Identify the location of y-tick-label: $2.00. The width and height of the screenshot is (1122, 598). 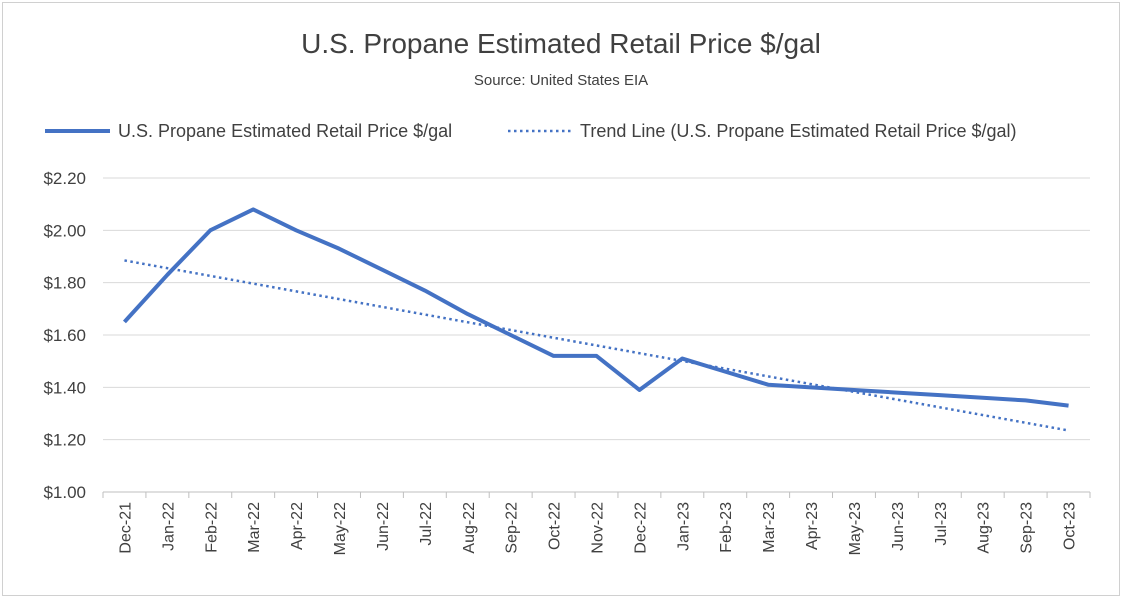
(64, 230).